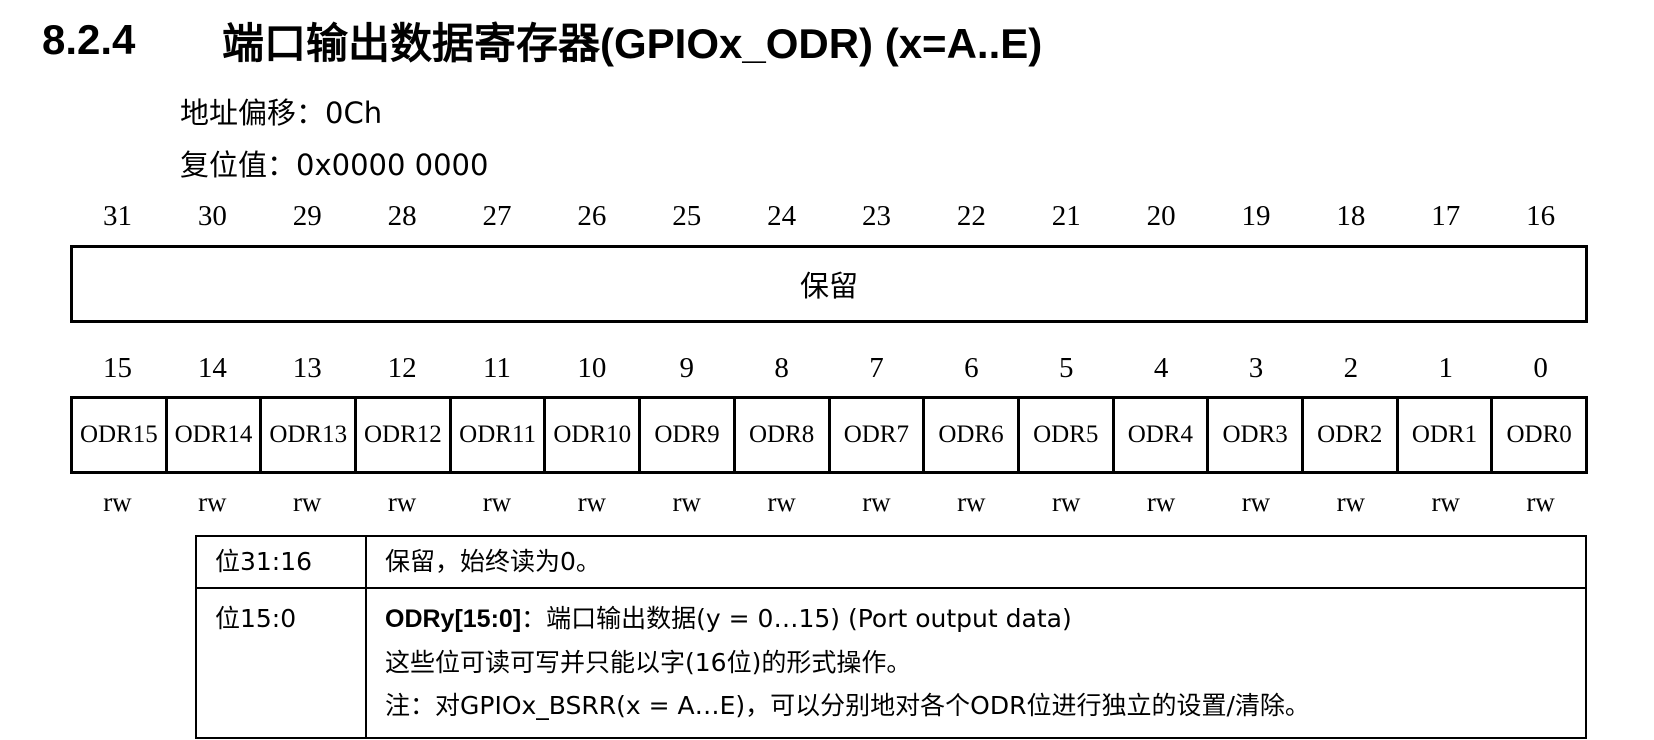 The height and width of the screenshot is (740, 1654). Describe the element at coordinates (496, 368) in the screenshot. I see `bit-number: 11` at that location.